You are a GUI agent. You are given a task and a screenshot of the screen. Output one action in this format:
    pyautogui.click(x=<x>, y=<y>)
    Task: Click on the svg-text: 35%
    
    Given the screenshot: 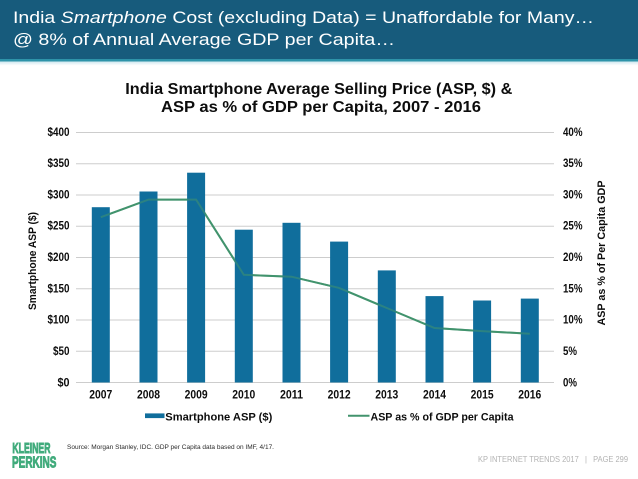 What is the action you would take?
    pyautogui.click(x=573, y=163)
    